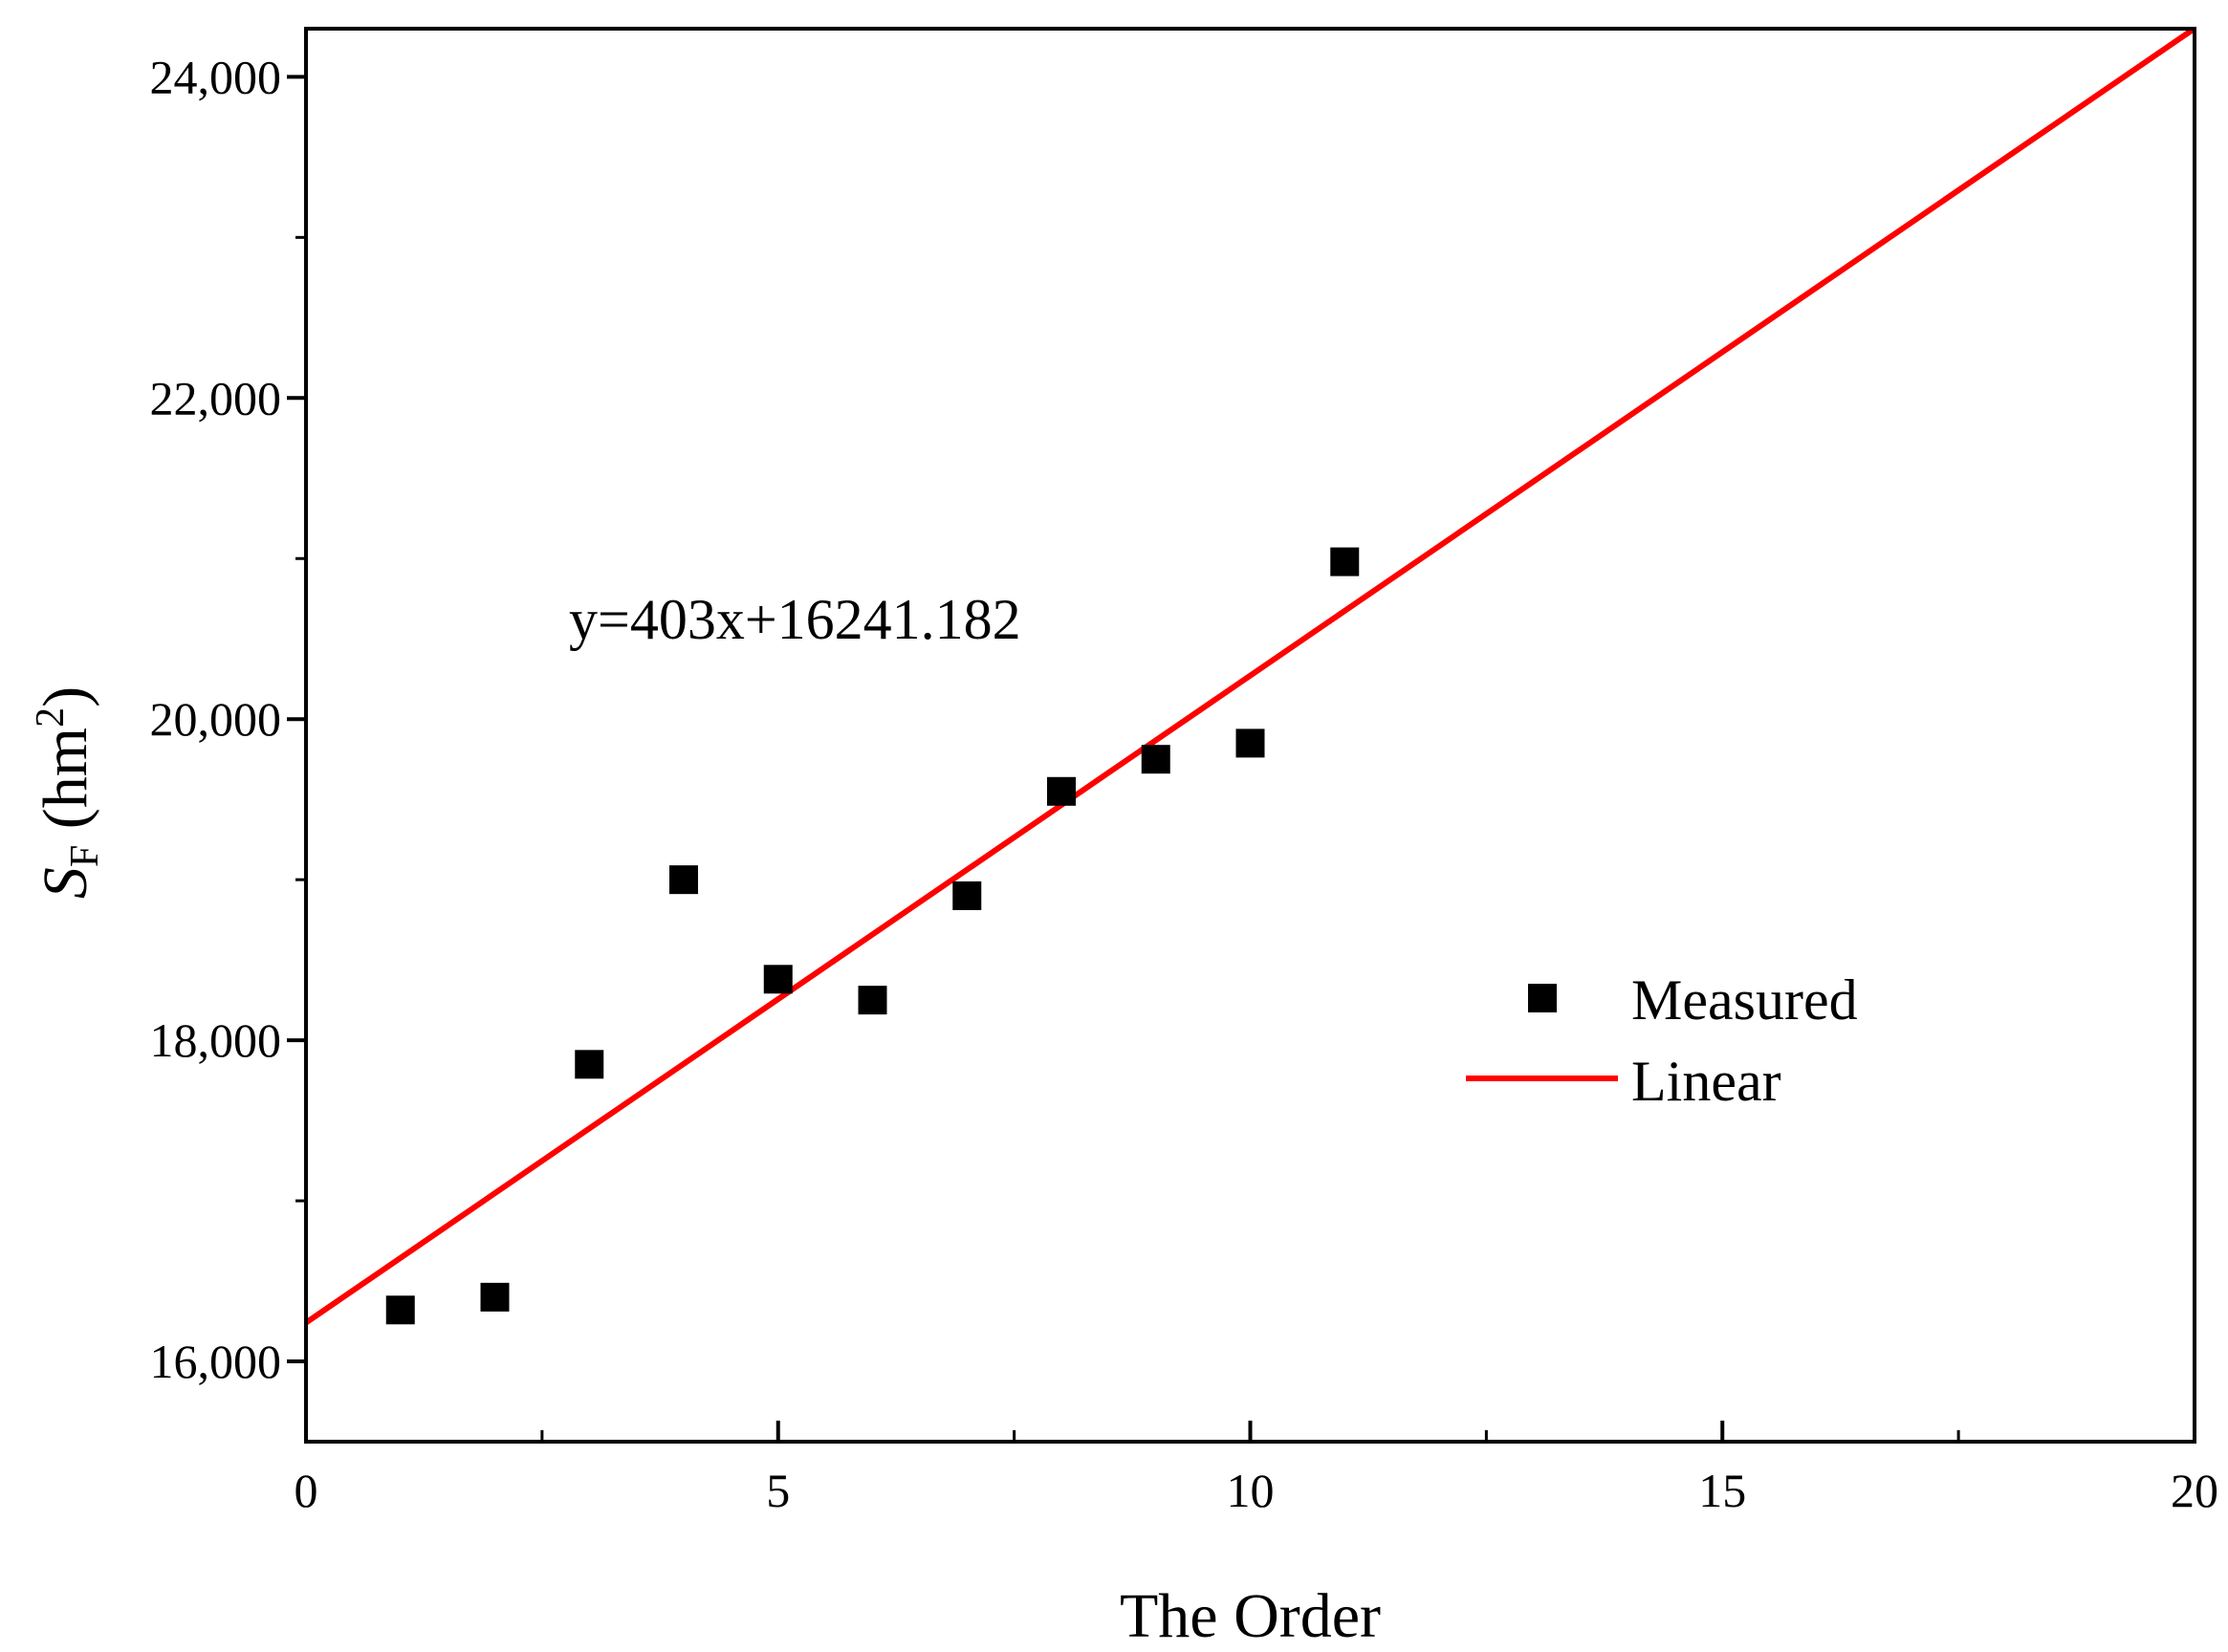 The height and width of the screenshot is (1652, 2228). I want to click on y-tick-label-16000: 16,000, so click(216, 1361).